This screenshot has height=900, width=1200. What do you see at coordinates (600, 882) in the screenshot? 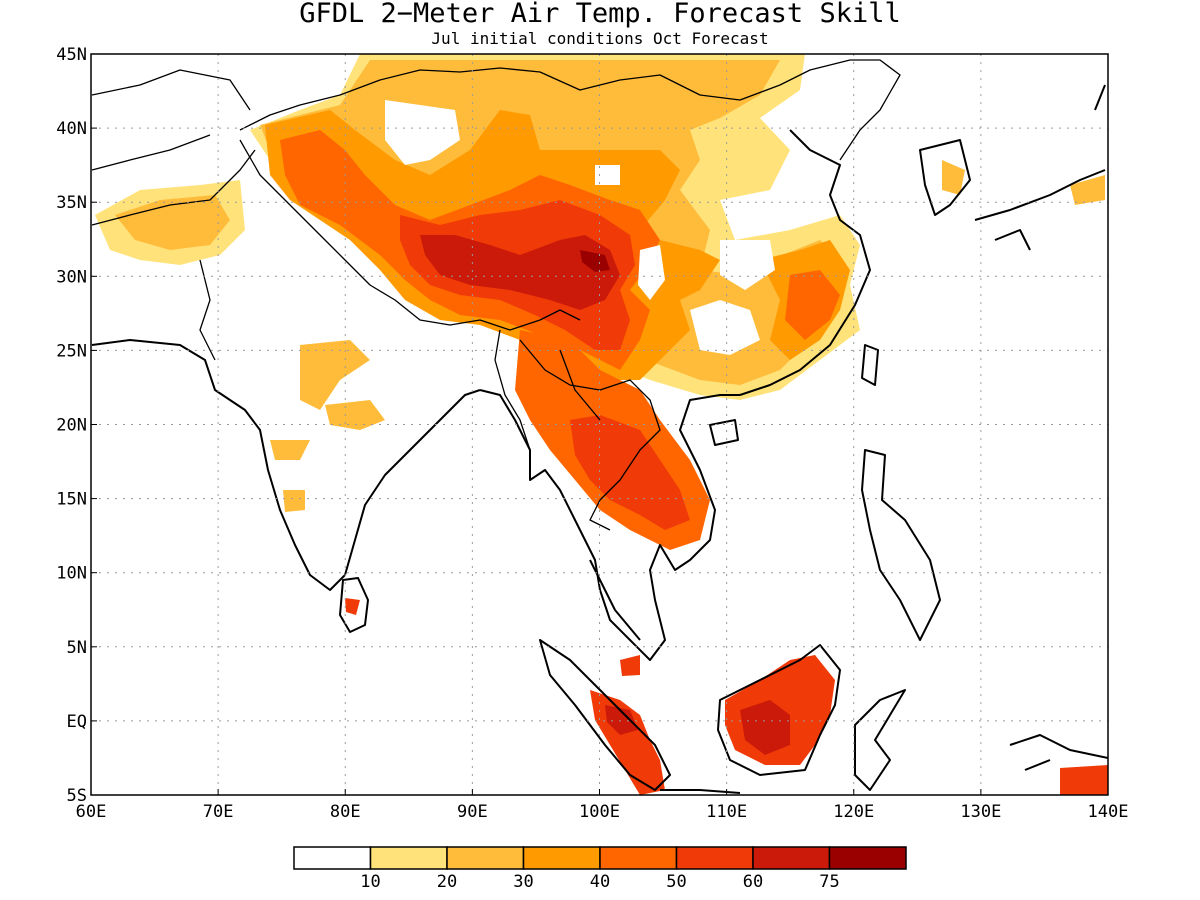
I see `colorbar-label: 40` at bounding box center [600, 882].